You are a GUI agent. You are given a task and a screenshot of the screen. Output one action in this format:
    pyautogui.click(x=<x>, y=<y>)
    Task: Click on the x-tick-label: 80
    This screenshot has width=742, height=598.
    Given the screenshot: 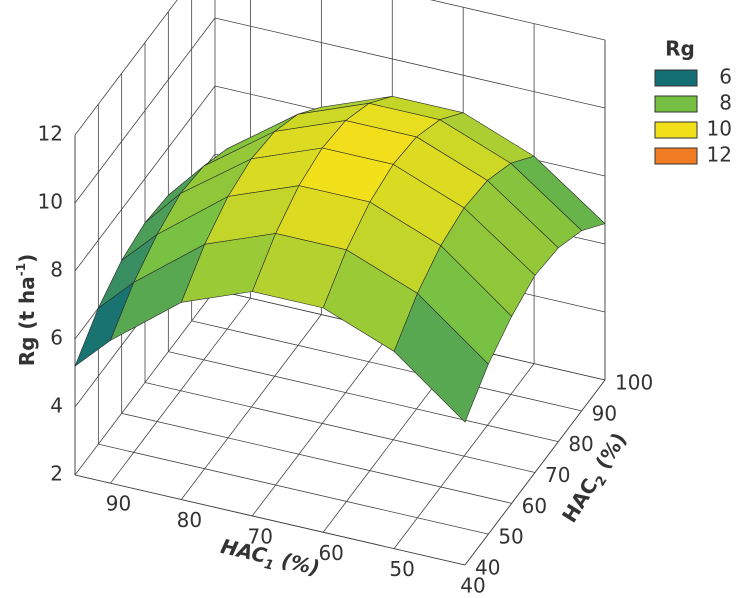 What is the action you would take?
    pyautogui.click(x=189, y=520)
    